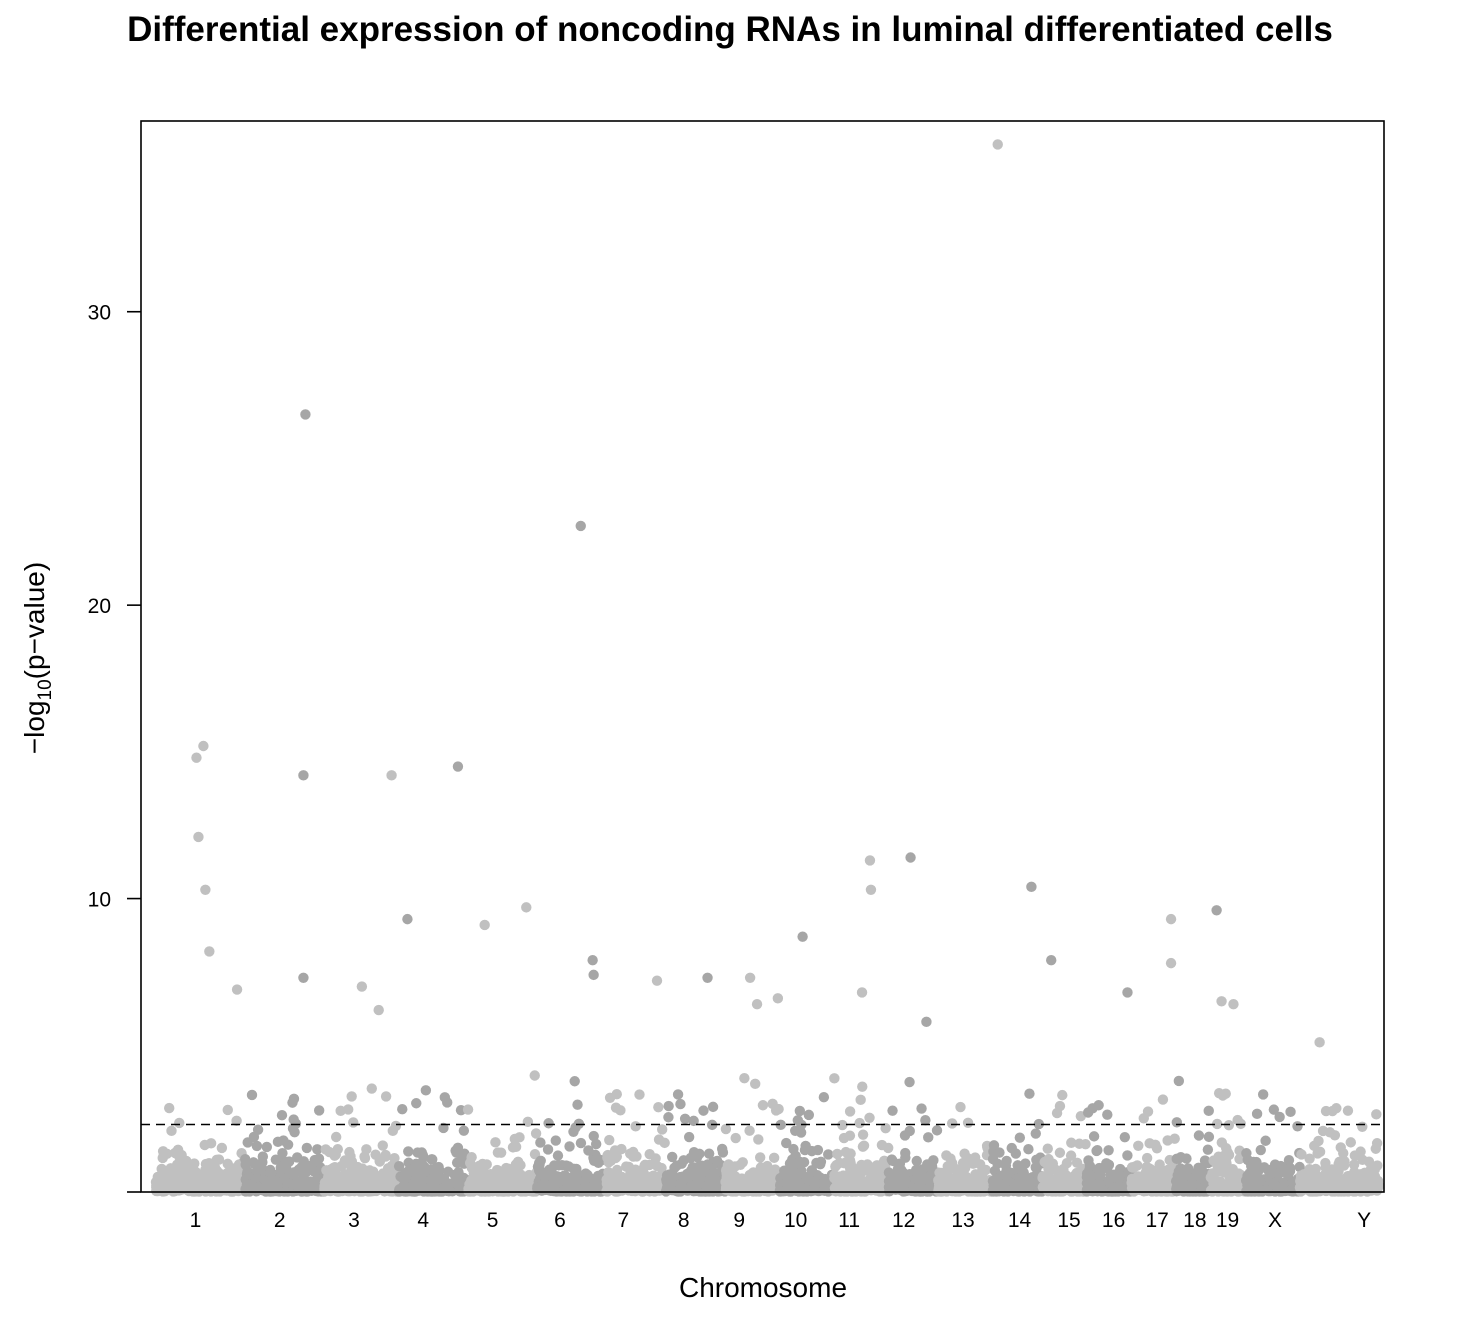 The width and height of the screenshot is (1460, 1326). Describe the element at coordinates (684, 1220) in the screenshot. I see `x-tick-label: 8` at that location.